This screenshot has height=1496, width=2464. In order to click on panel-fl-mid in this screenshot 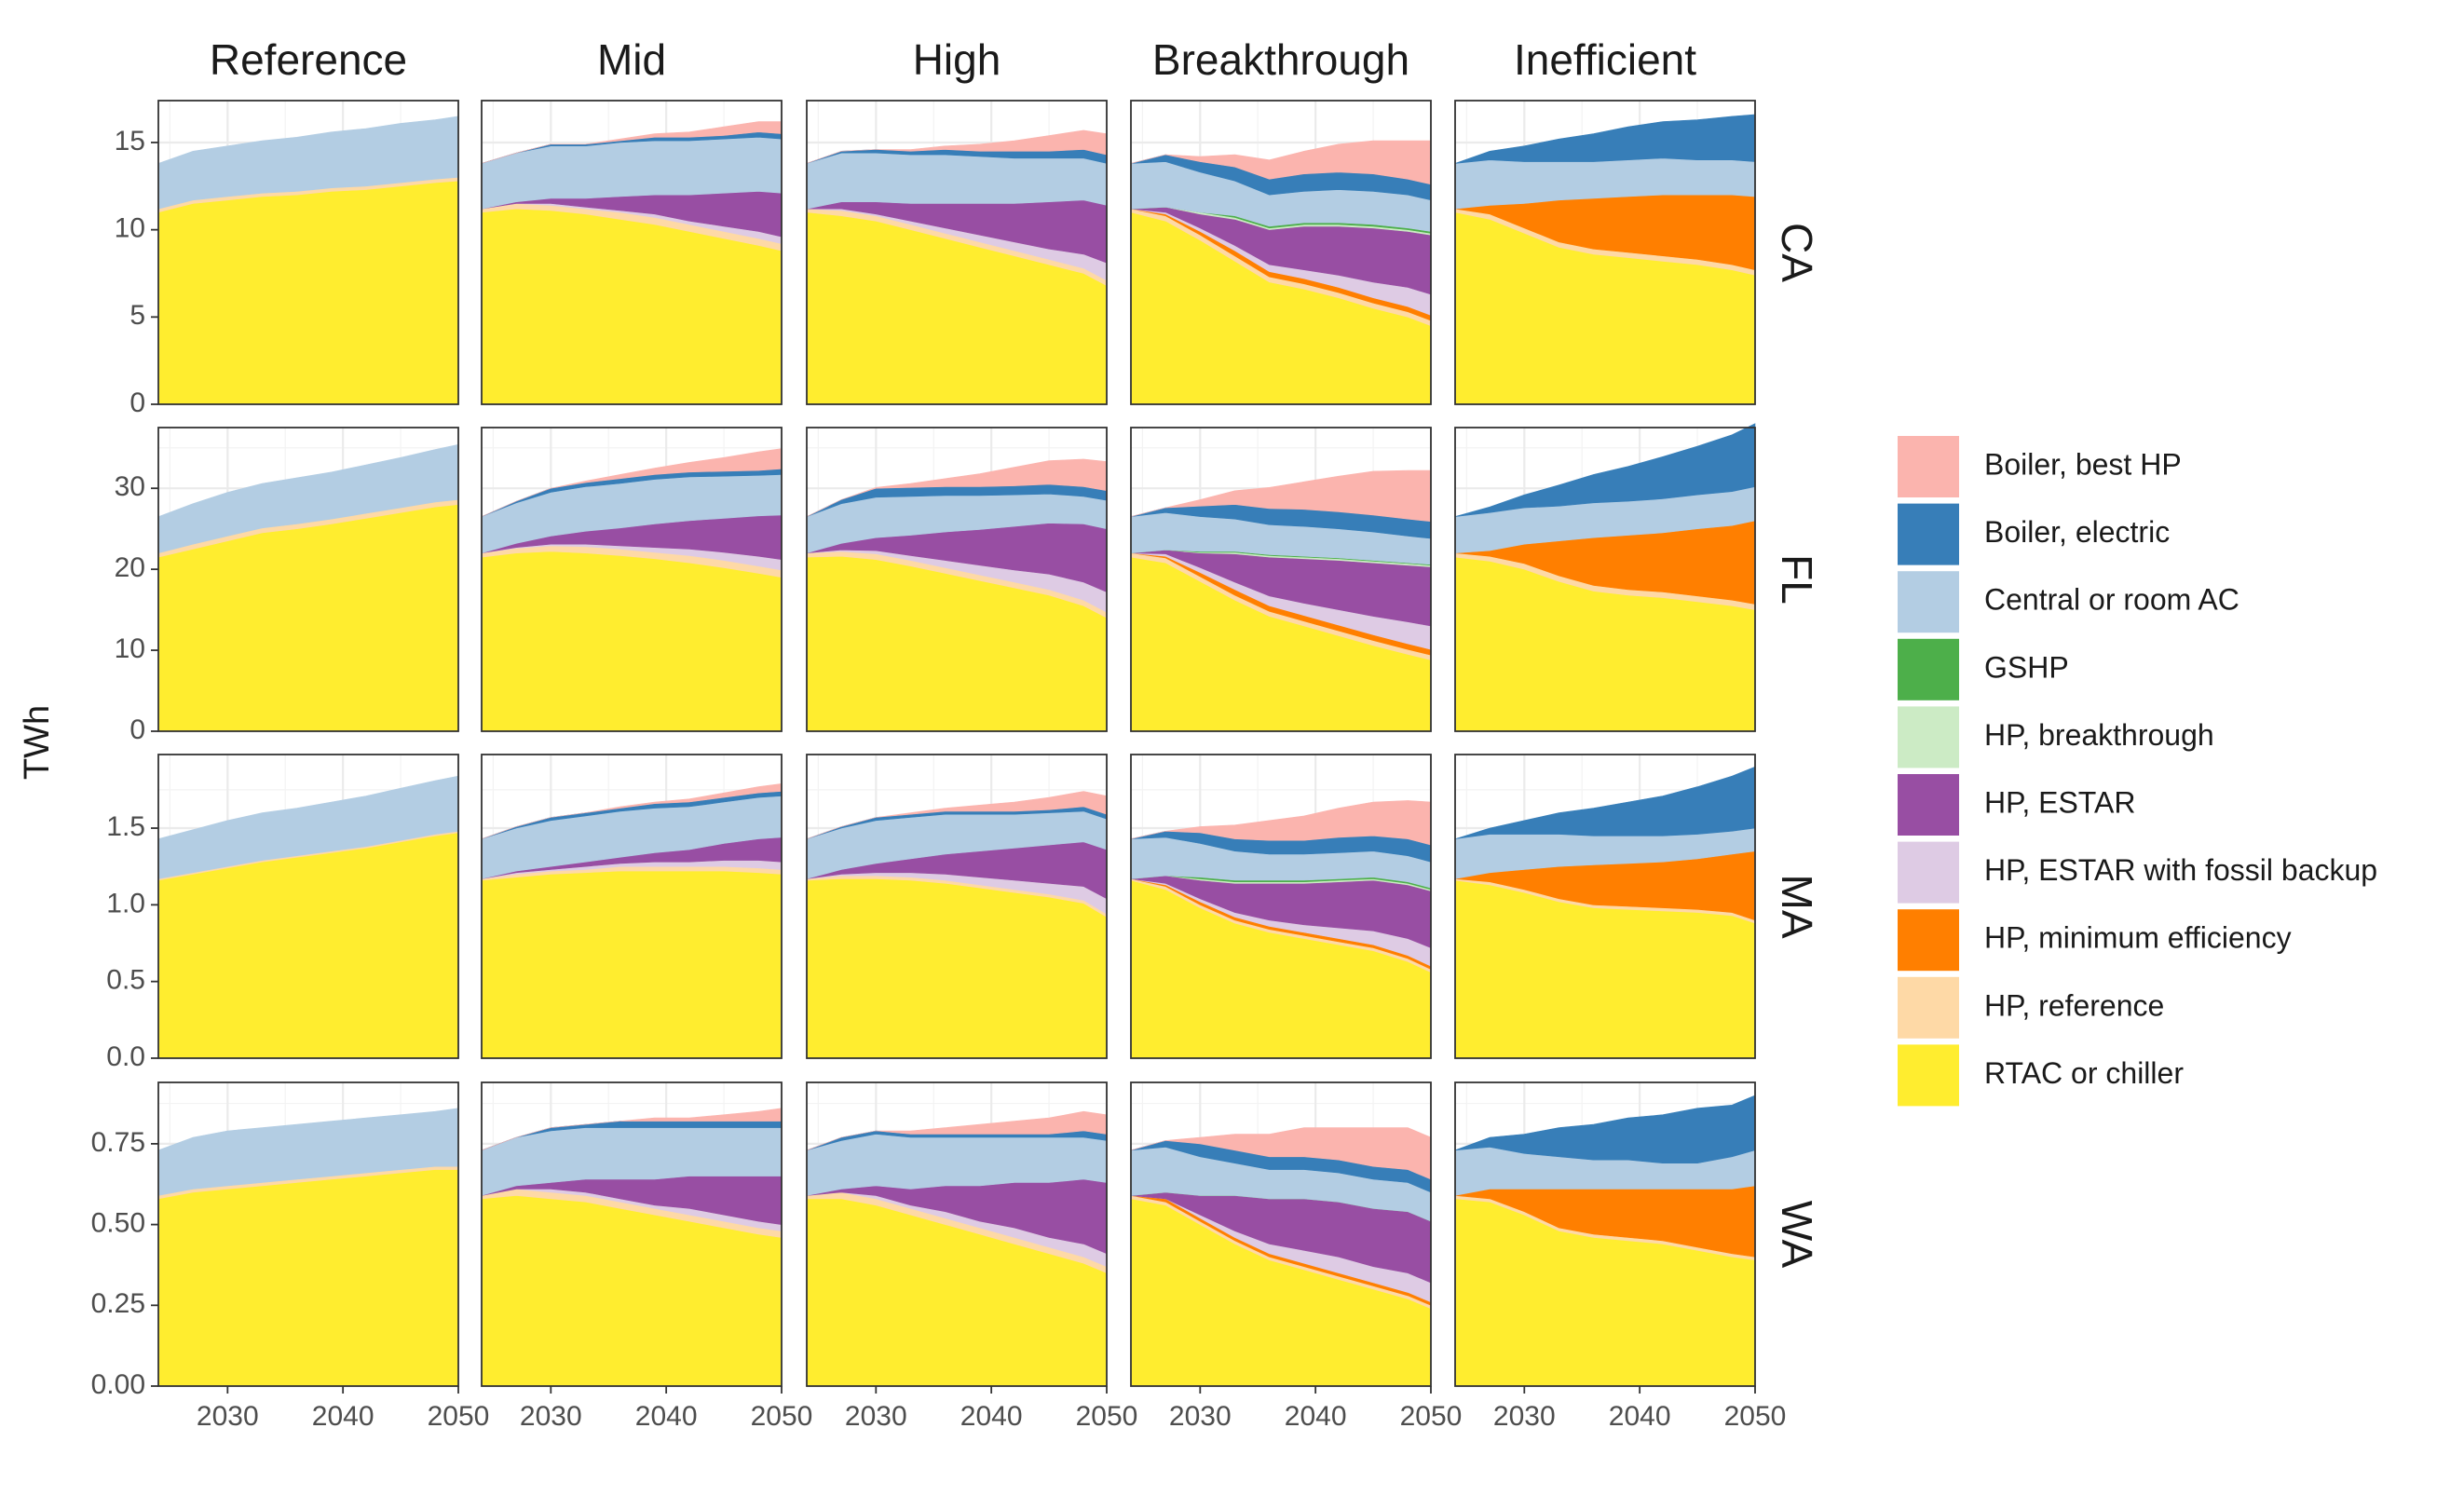, I will do `click(632, 580)`.